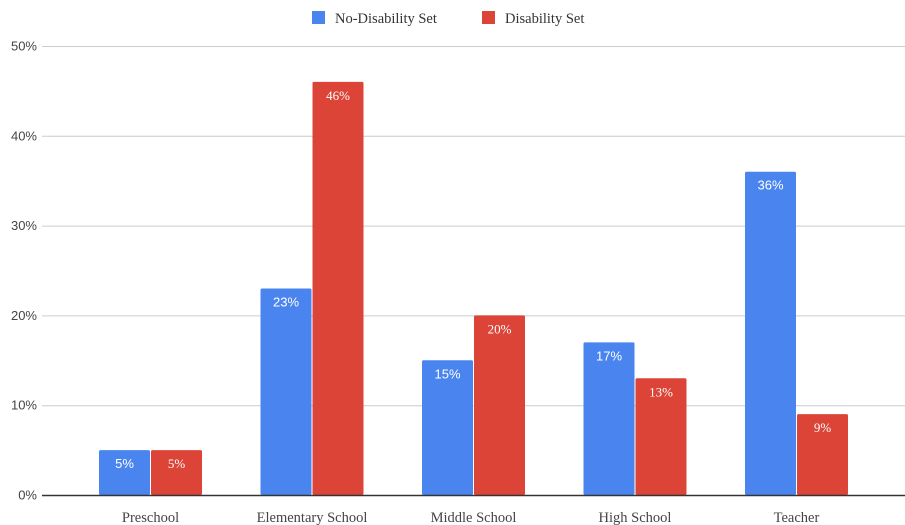 The image size is (905, 525). Describe the element at coordinates (500, 328) in the screenshot. I see `data-label-disability: 20%` at that location.